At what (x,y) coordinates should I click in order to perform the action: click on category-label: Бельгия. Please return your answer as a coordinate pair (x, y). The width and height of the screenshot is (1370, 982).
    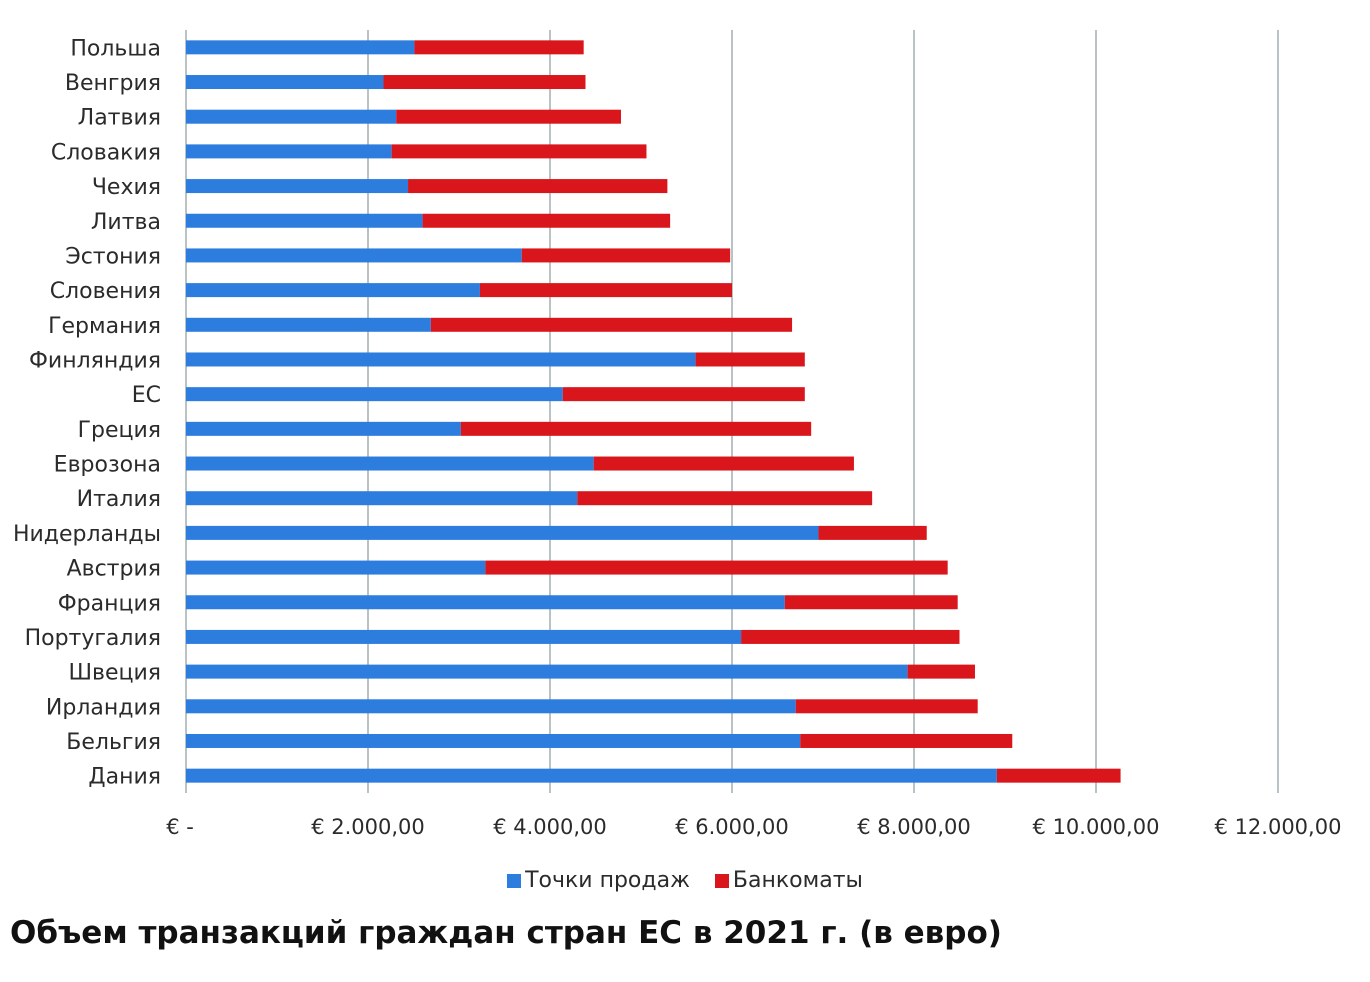
    Looking at the image, I should click on (113, 742).